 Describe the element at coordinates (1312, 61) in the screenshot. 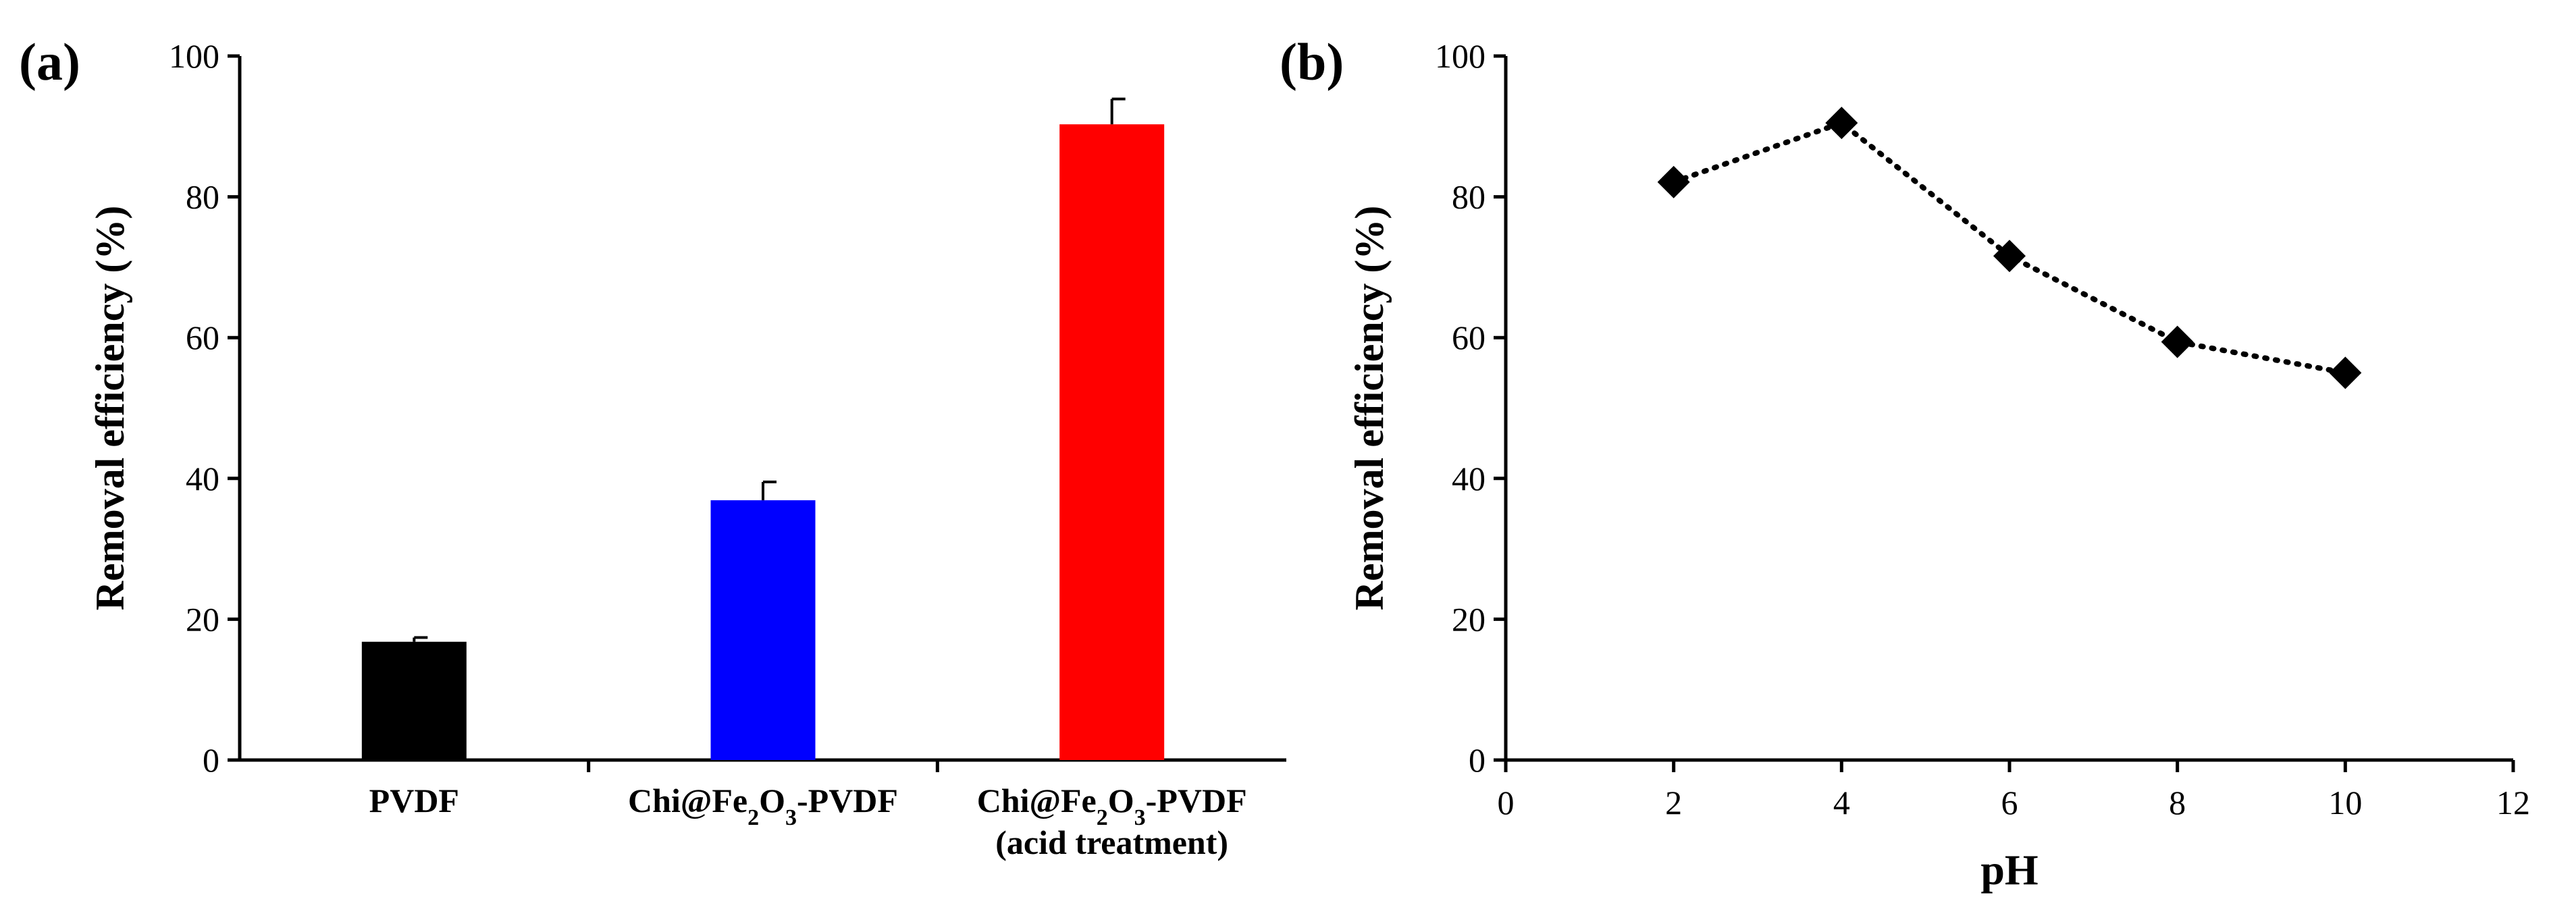

I see `panel-b-label: (b)` at that location.